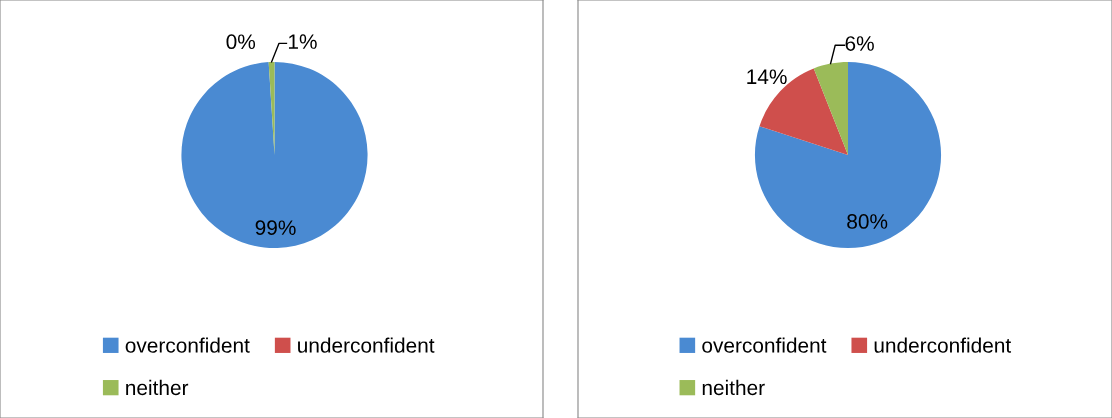 This screenshot has width=1112, height=418. I want to click on data-label: 1%, so click(302, 41).